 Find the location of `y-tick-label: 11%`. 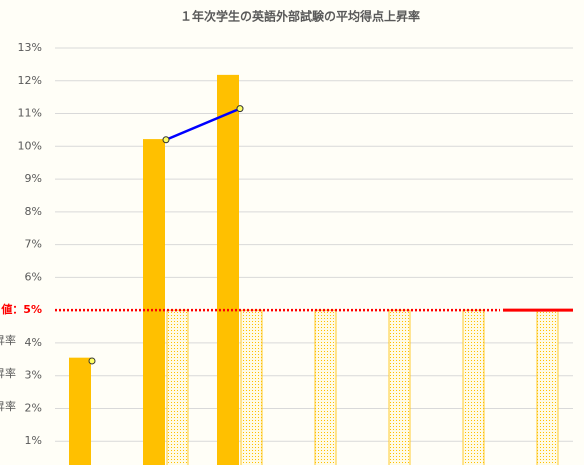

y-tick-label: 11% is located at coordinates (30, 113).